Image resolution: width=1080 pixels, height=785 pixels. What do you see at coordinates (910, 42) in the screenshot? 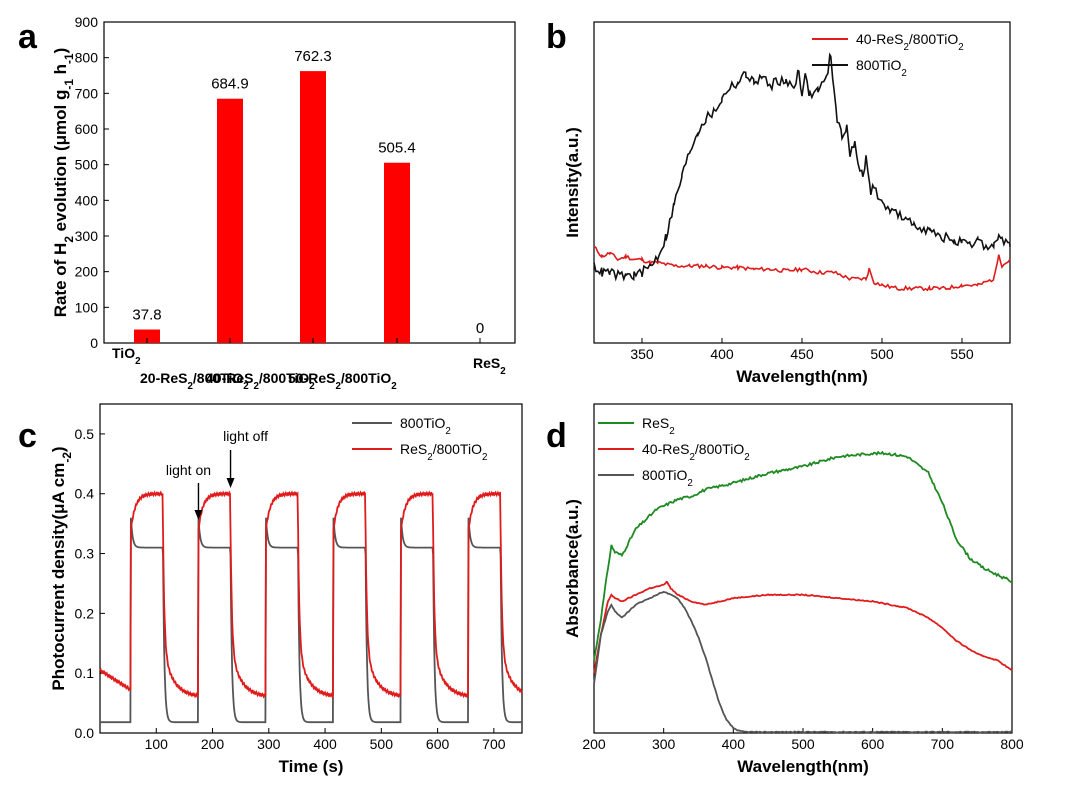
I see `panel-b-legend-label: 40-ReS2/800TiO2` at bounding box center [910, 42].